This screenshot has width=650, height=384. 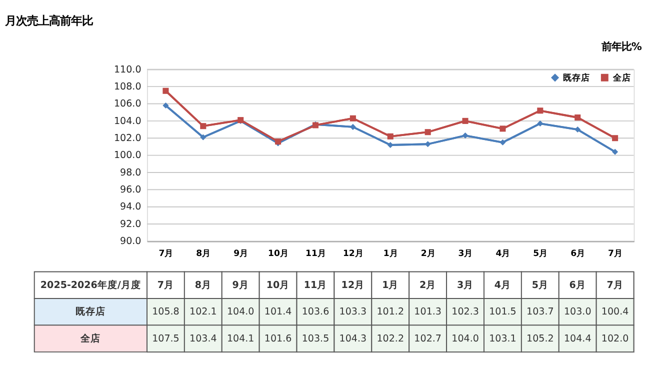 I want to click on x-tick-label: 1月, so click(x=390, y=253).